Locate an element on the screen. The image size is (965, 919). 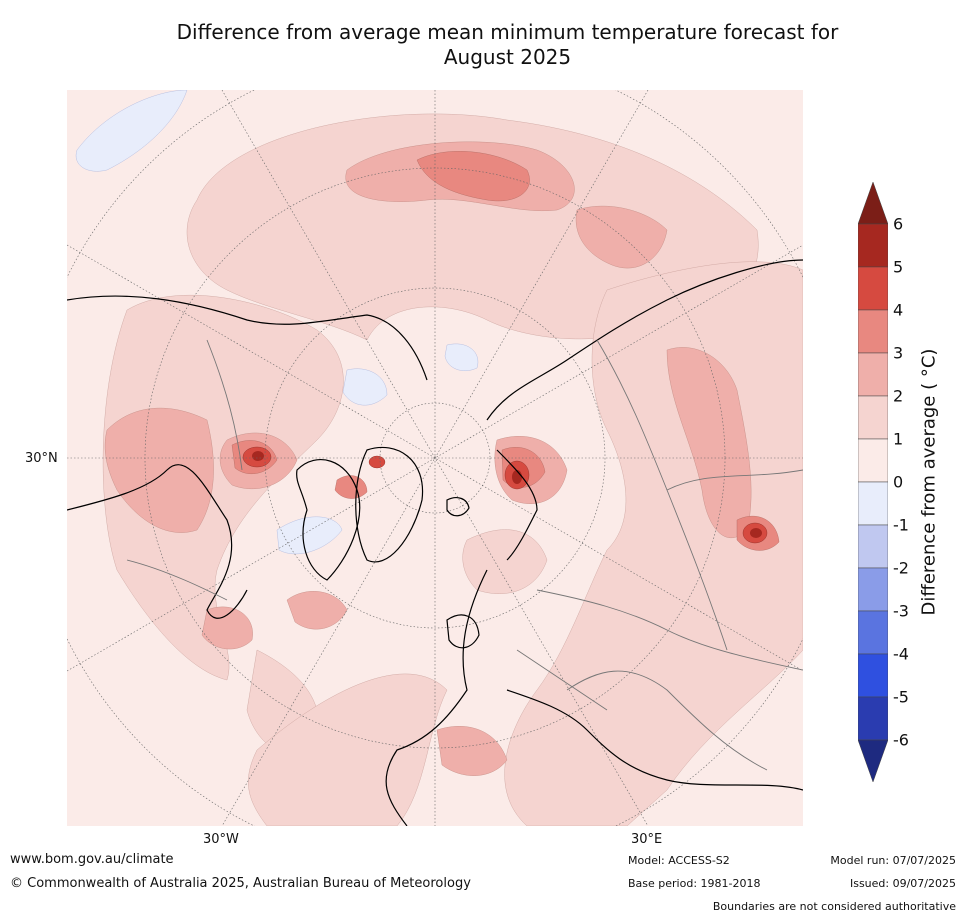
colorbar-tick-label: 3 is located at coordinates (898, 353).